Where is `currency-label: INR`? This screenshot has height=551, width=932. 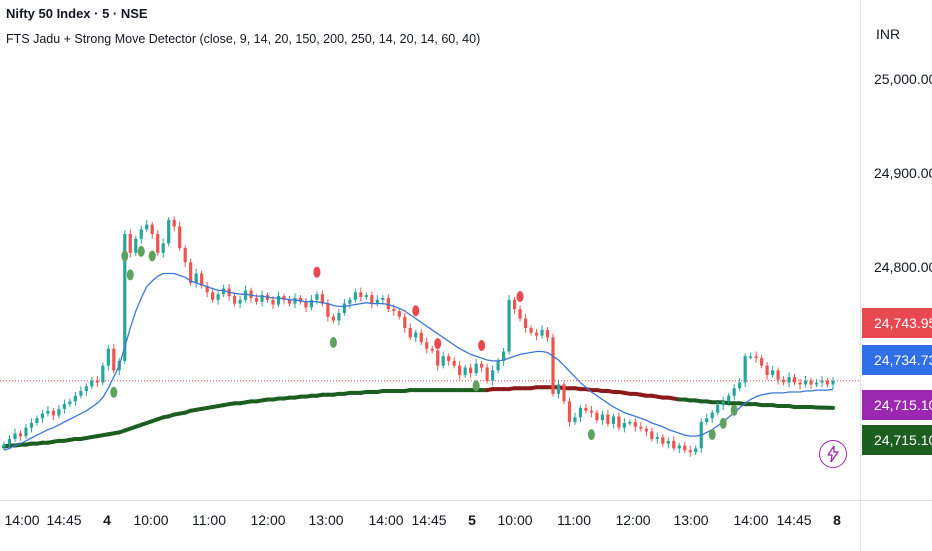
currency-label: INR is located at coordinates (888, 34).